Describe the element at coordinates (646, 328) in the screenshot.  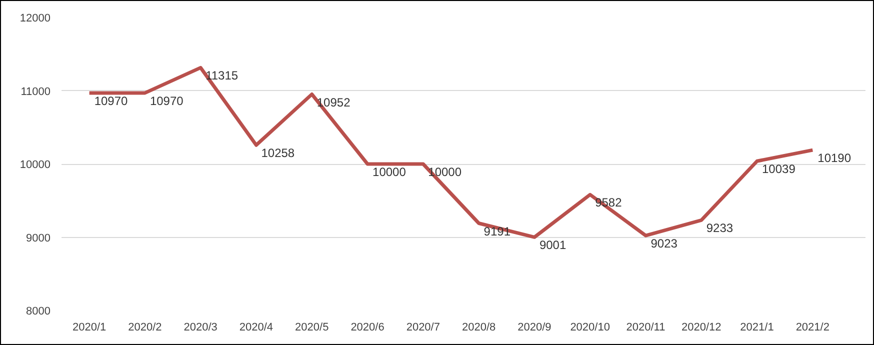
I see `x-tick-label: 2020/11` at that location.